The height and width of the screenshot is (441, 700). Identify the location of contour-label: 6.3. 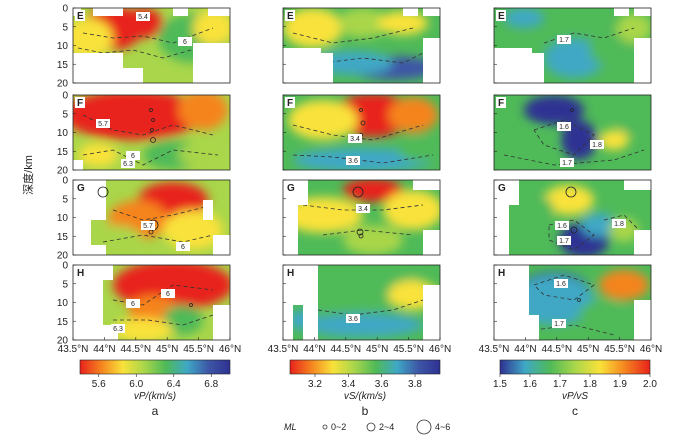
(118, 329).